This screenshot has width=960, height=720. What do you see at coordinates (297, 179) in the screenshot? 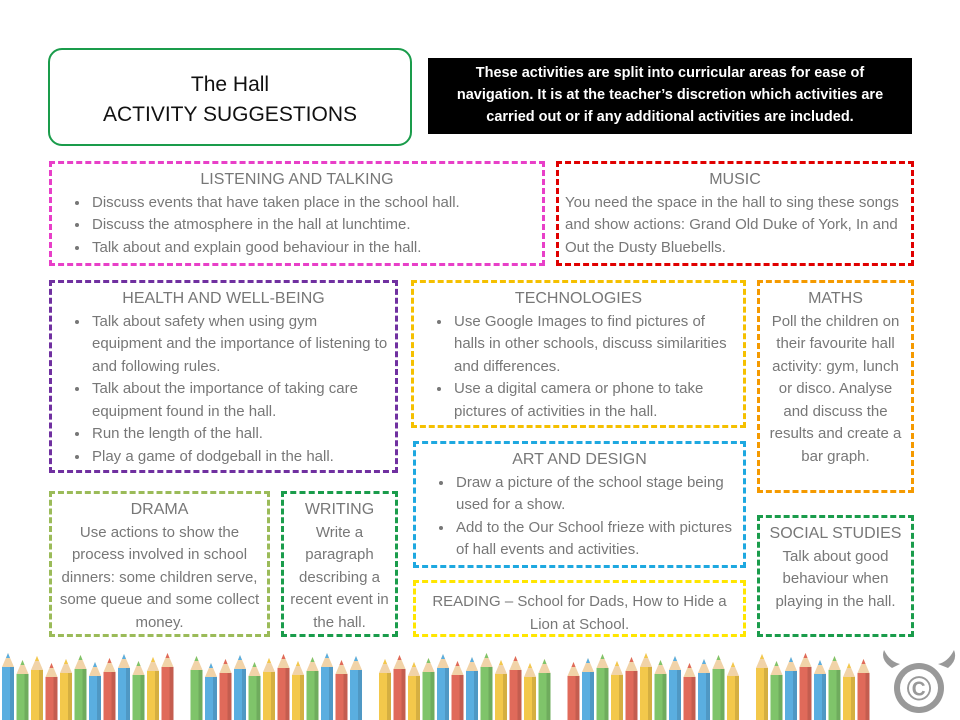
I see `section-title: LISTENING AND TALKING` at bounding box center [297, 179].